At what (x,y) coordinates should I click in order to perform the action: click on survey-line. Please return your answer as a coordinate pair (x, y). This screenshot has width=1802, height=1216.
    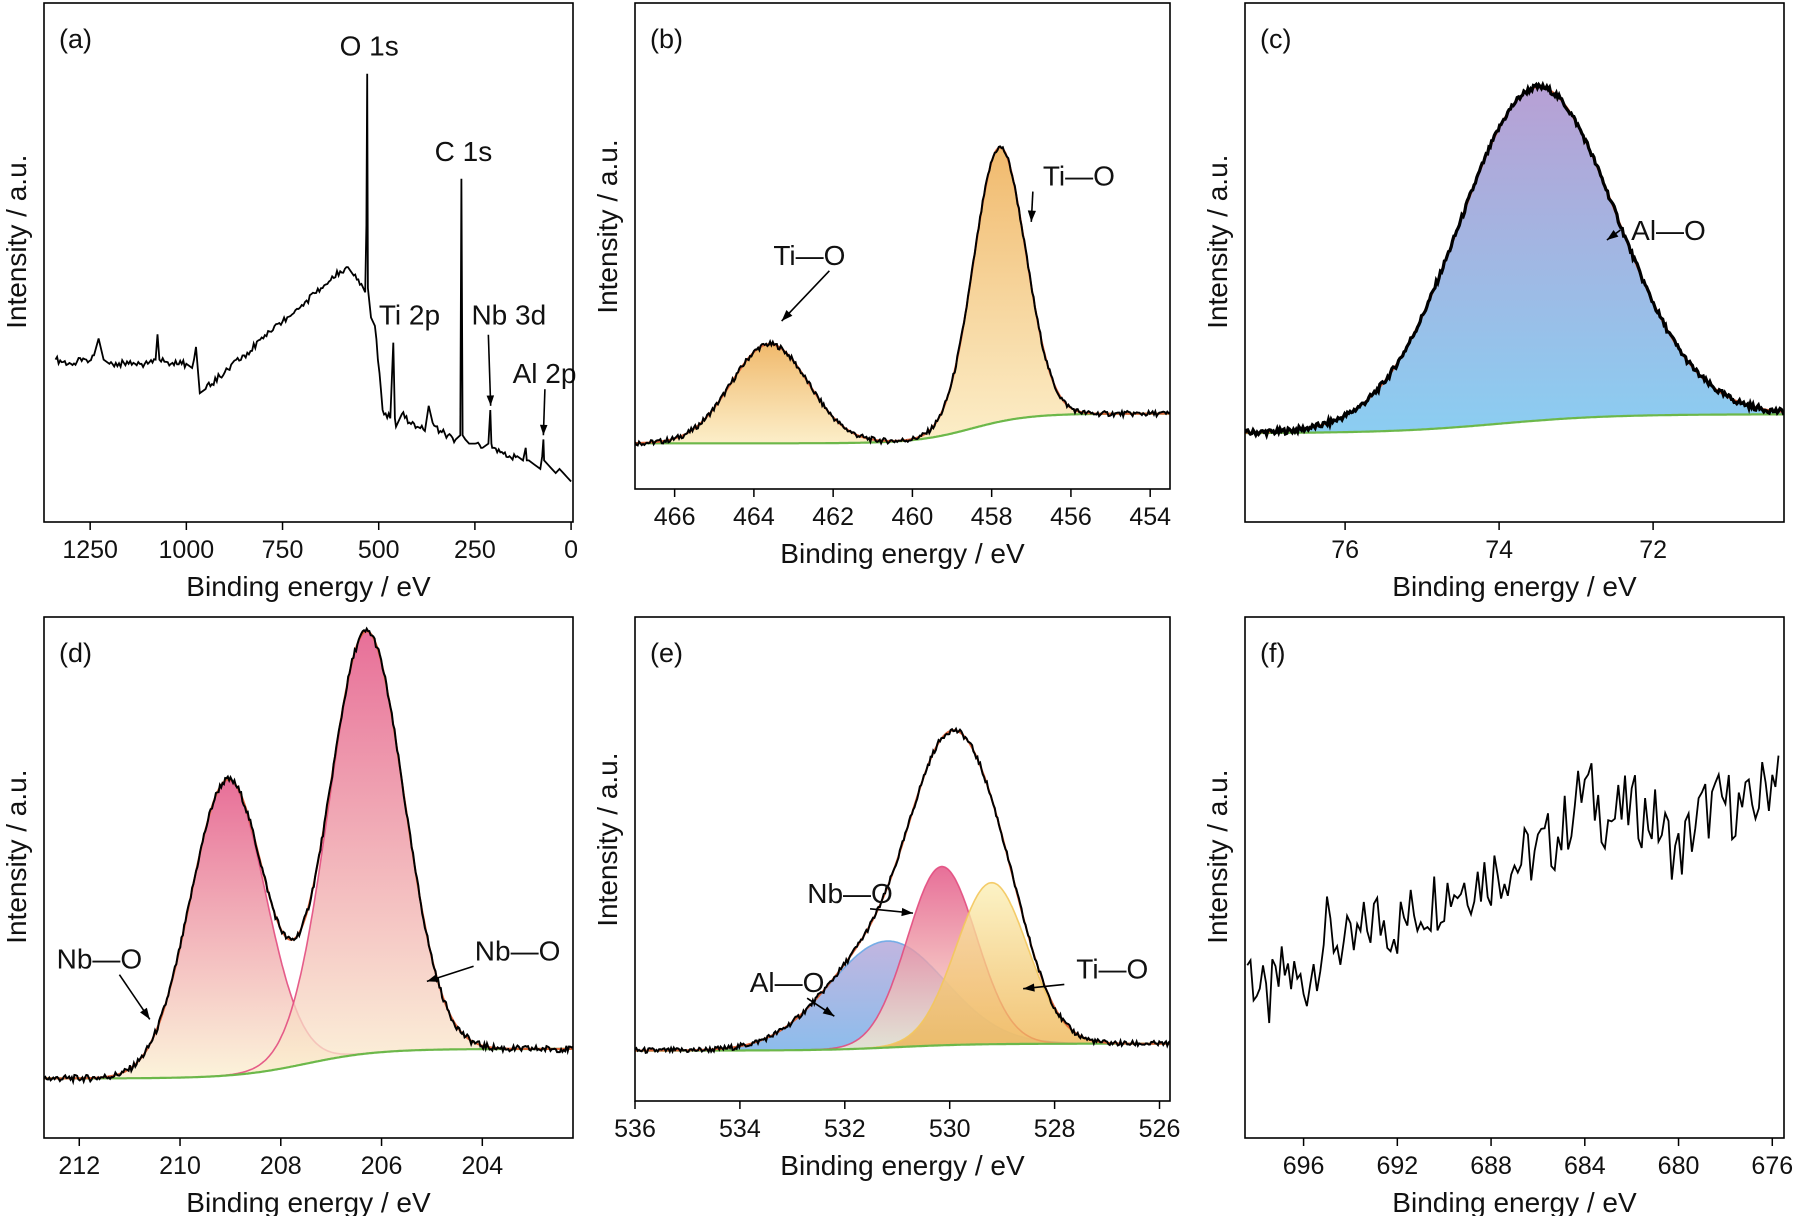
    Looking at the image, I should click on (313, 278).